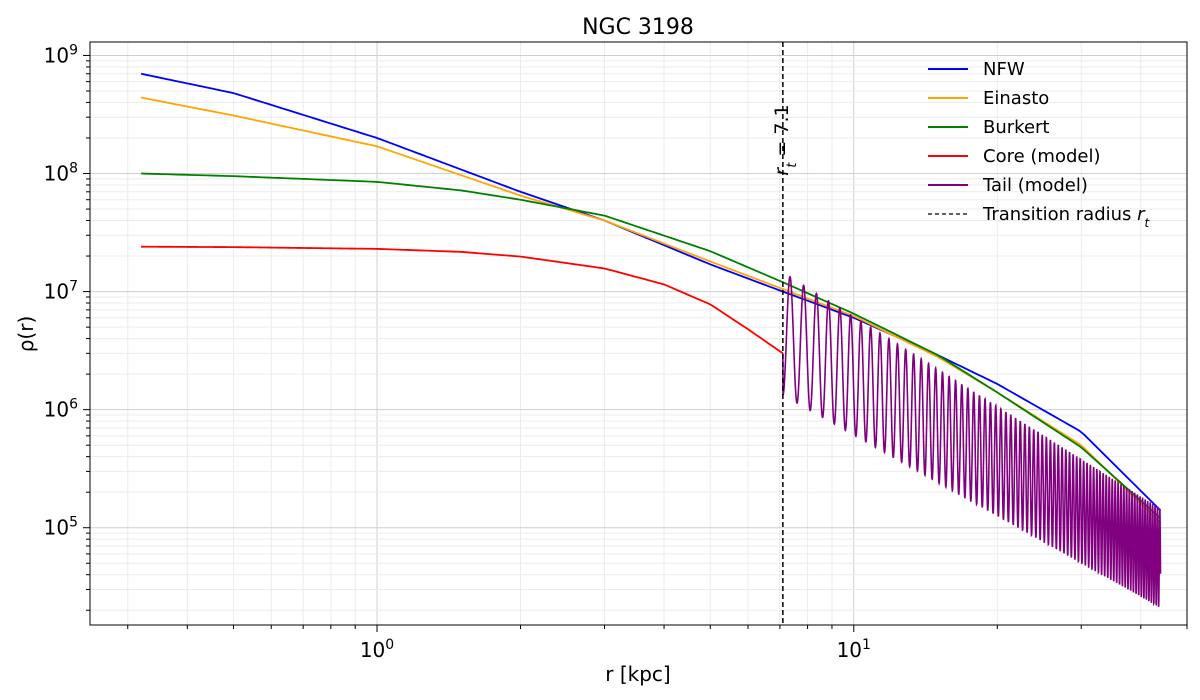  I want to click on legend-label: NFW, so click(1004, 69).